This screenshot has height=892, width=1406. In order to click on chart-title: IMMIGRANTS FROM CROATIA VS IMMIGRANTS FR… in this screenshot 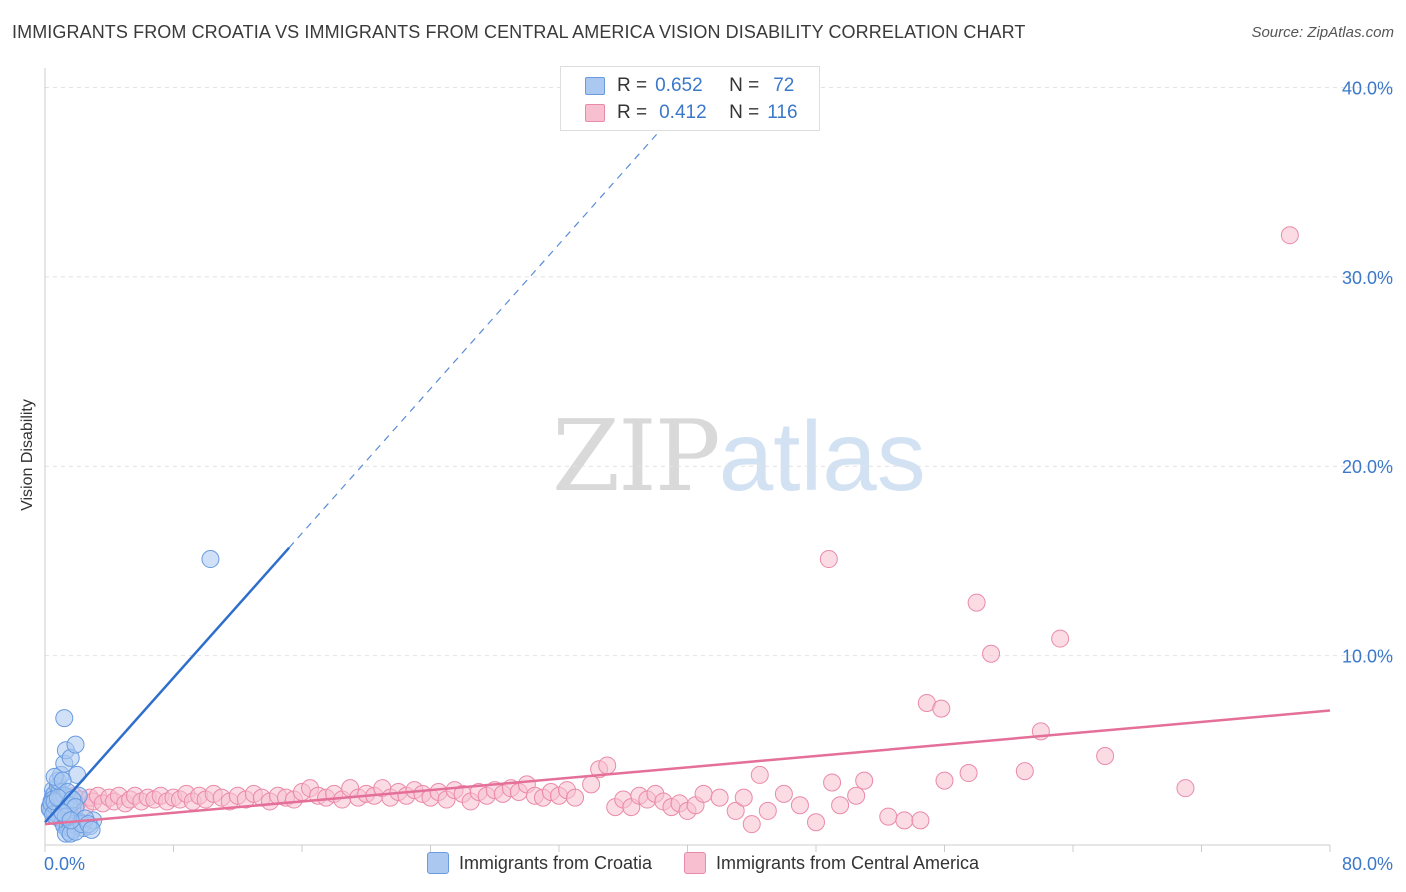, I will do `click(519, 32)`.